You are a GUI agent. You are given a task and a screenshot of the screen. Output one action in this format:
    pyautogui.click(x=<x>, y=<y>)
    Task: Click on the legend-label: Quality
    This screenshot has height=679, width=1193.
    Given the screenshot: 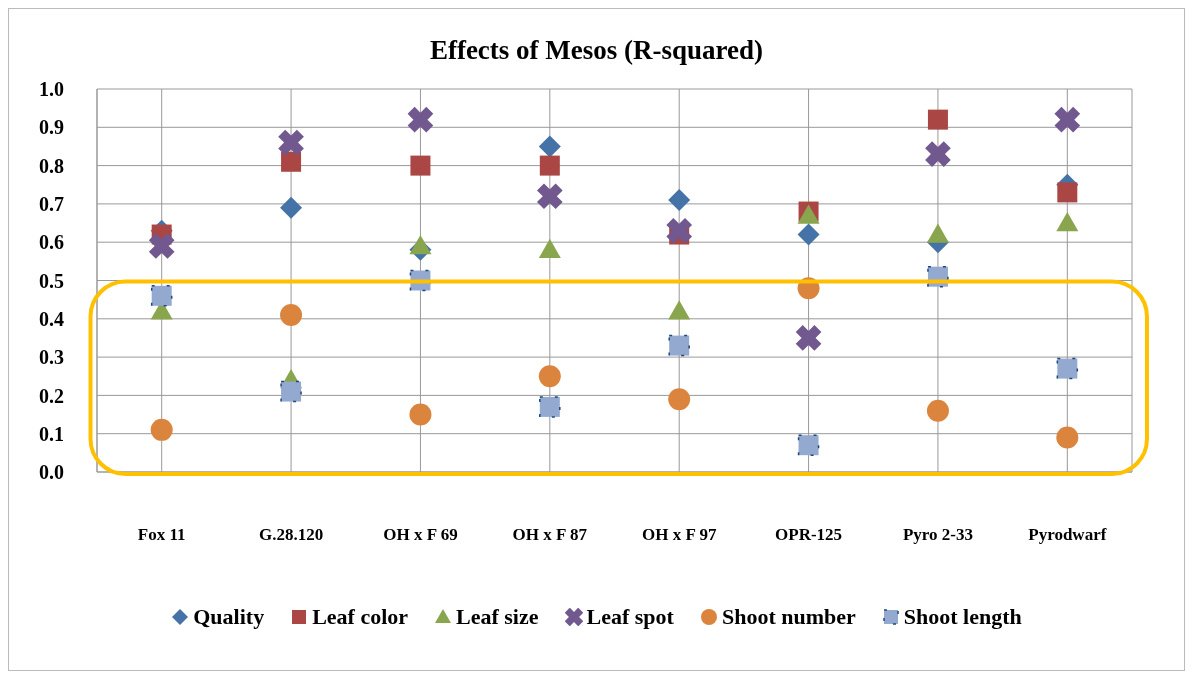 What is the action you would take?
    pyautogui.click(x=228, y=617)
    